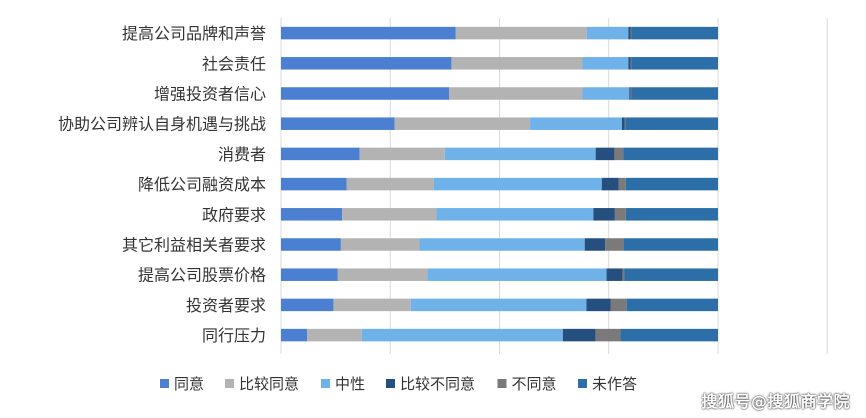 This screenshot has width=866, height=418. Describe the element at coordinates (775, 401) in the screenshot. I see `watermark: 搜狐号@搜狐商学院` at that location.